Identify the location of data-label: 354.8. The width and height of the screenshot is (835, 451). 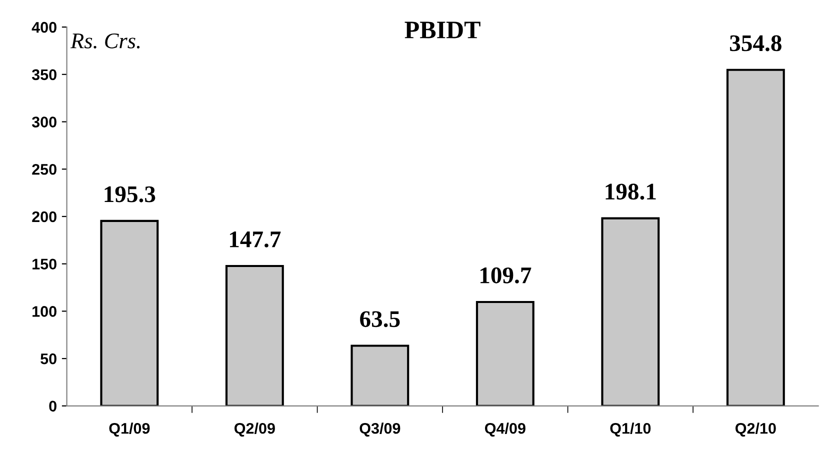
(756, 43).